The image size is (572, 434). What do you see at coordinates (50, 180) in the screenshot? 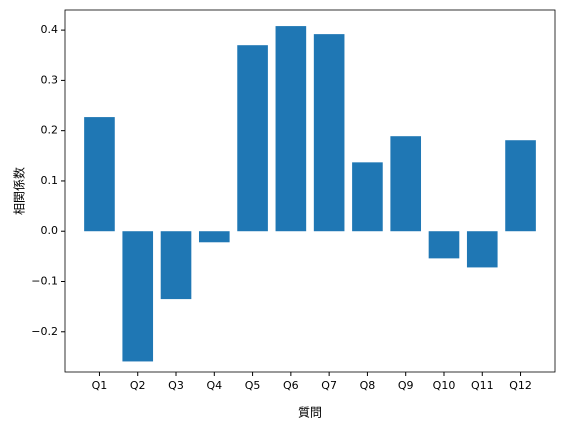
I see `y-tick-label: 0.1` at bounding box center [50, 180].